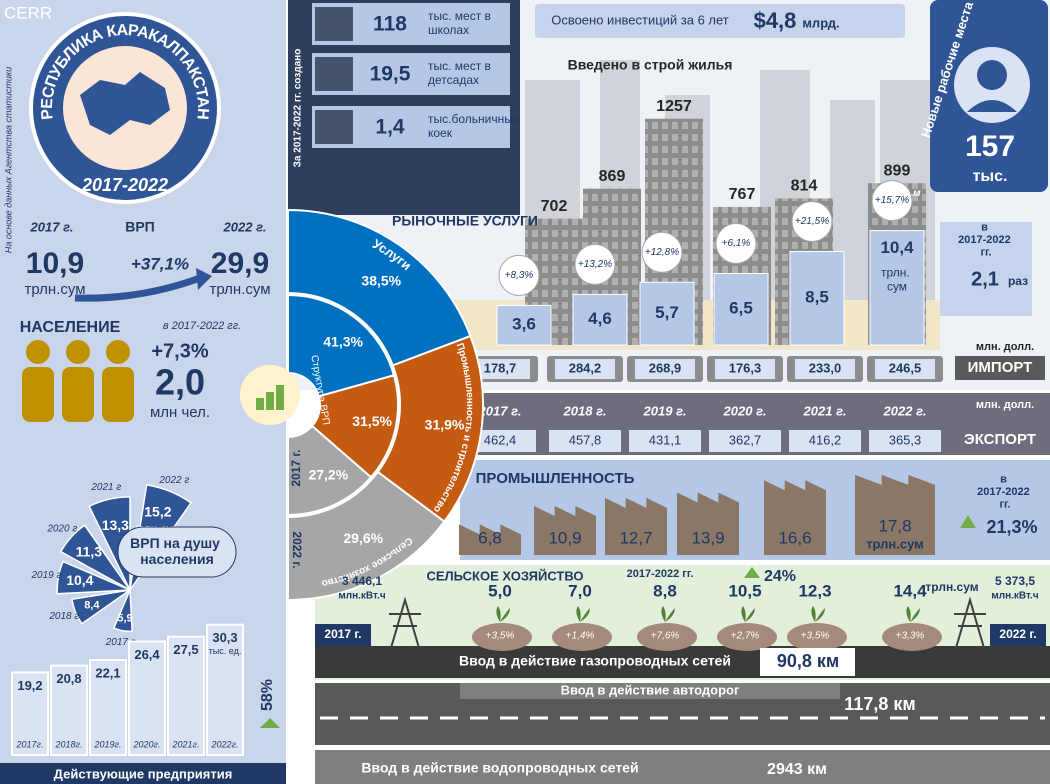 The image size is (1050, 784). I want to click on label: 2943 км, so click(797, 769).